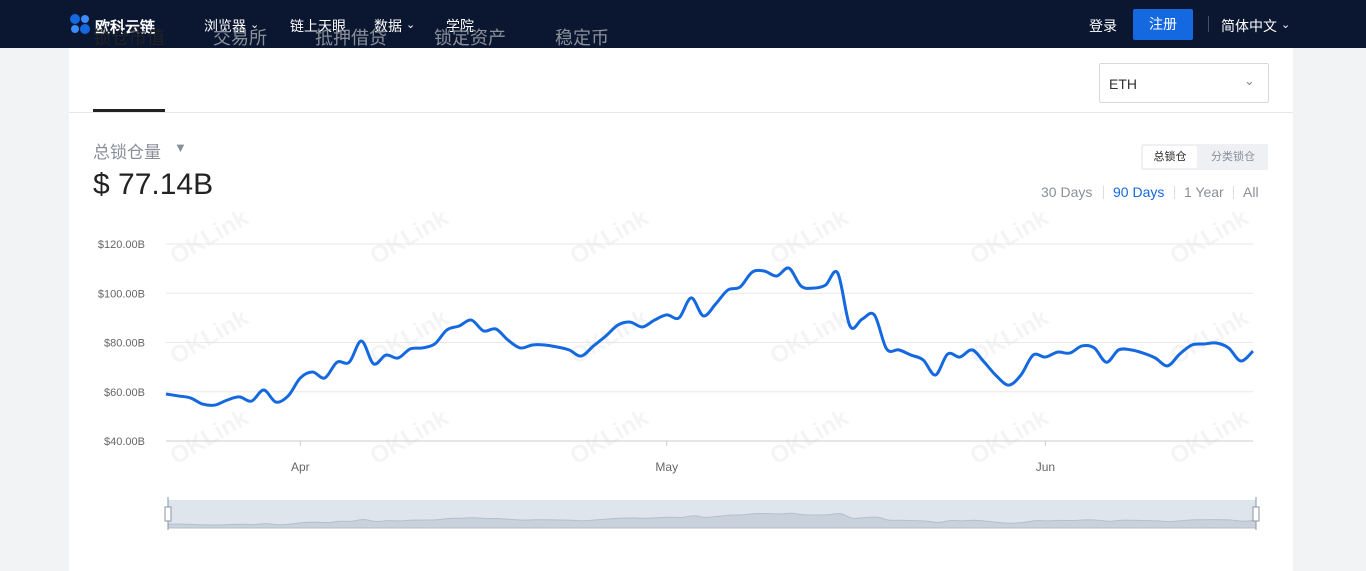 The image size is (1366, 571). What do you see at coordinates (129, 38) in the screenshot?
I see `tab: 锁仓市值` at bounding box center [129, 38].